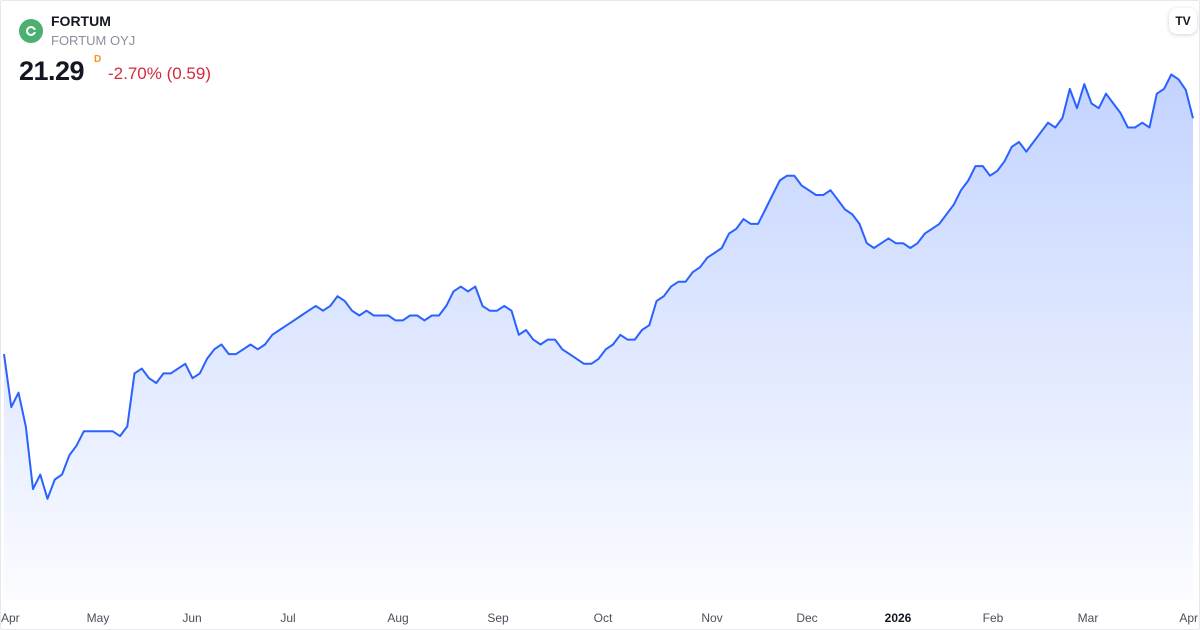 This screenshot has width=1200, height=630. What do you see at coordinates (287, 618) in the screenshot?
I see `x-tick-label: Jul` at bounding box center [287, 618].